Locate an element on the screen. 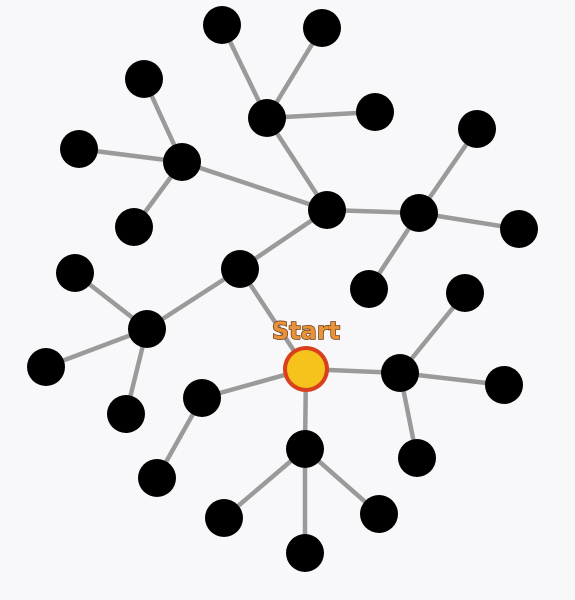  start-node is located at coordinates (306, 369).